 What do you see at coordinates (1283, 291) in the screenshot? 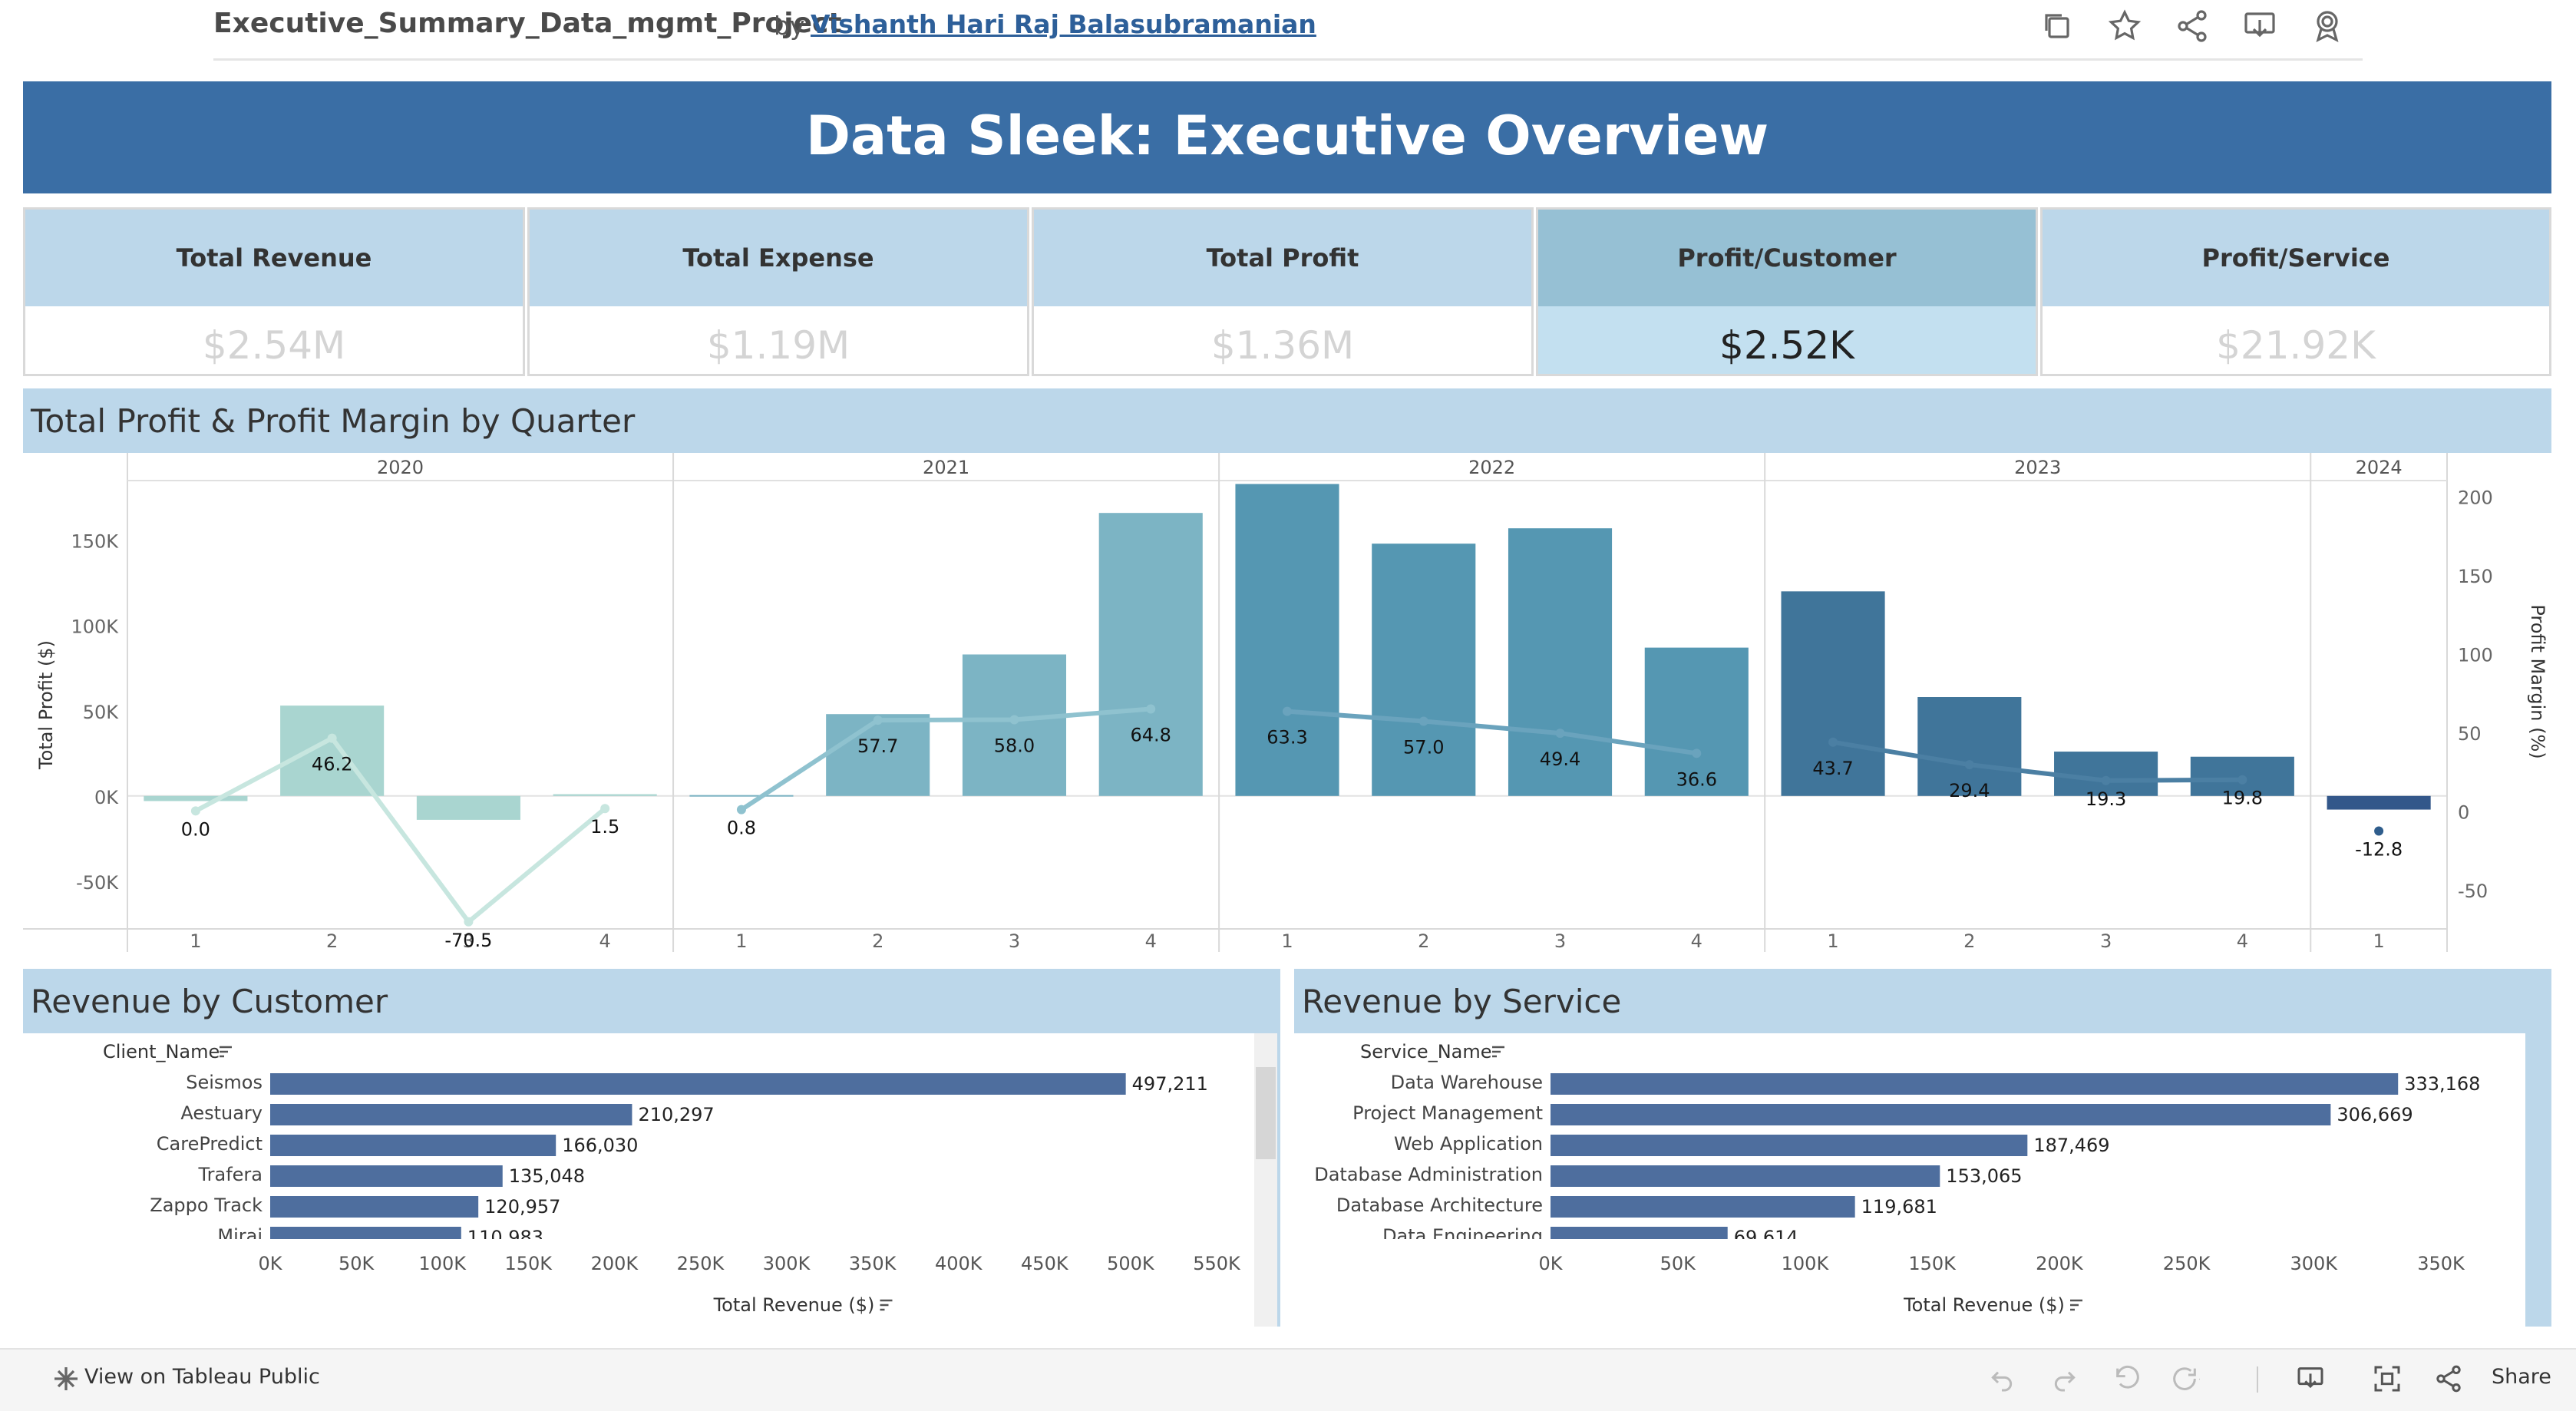
I see `kpi-total-profit: Total Profit $1.36M` at bounding box center [1283, 291].